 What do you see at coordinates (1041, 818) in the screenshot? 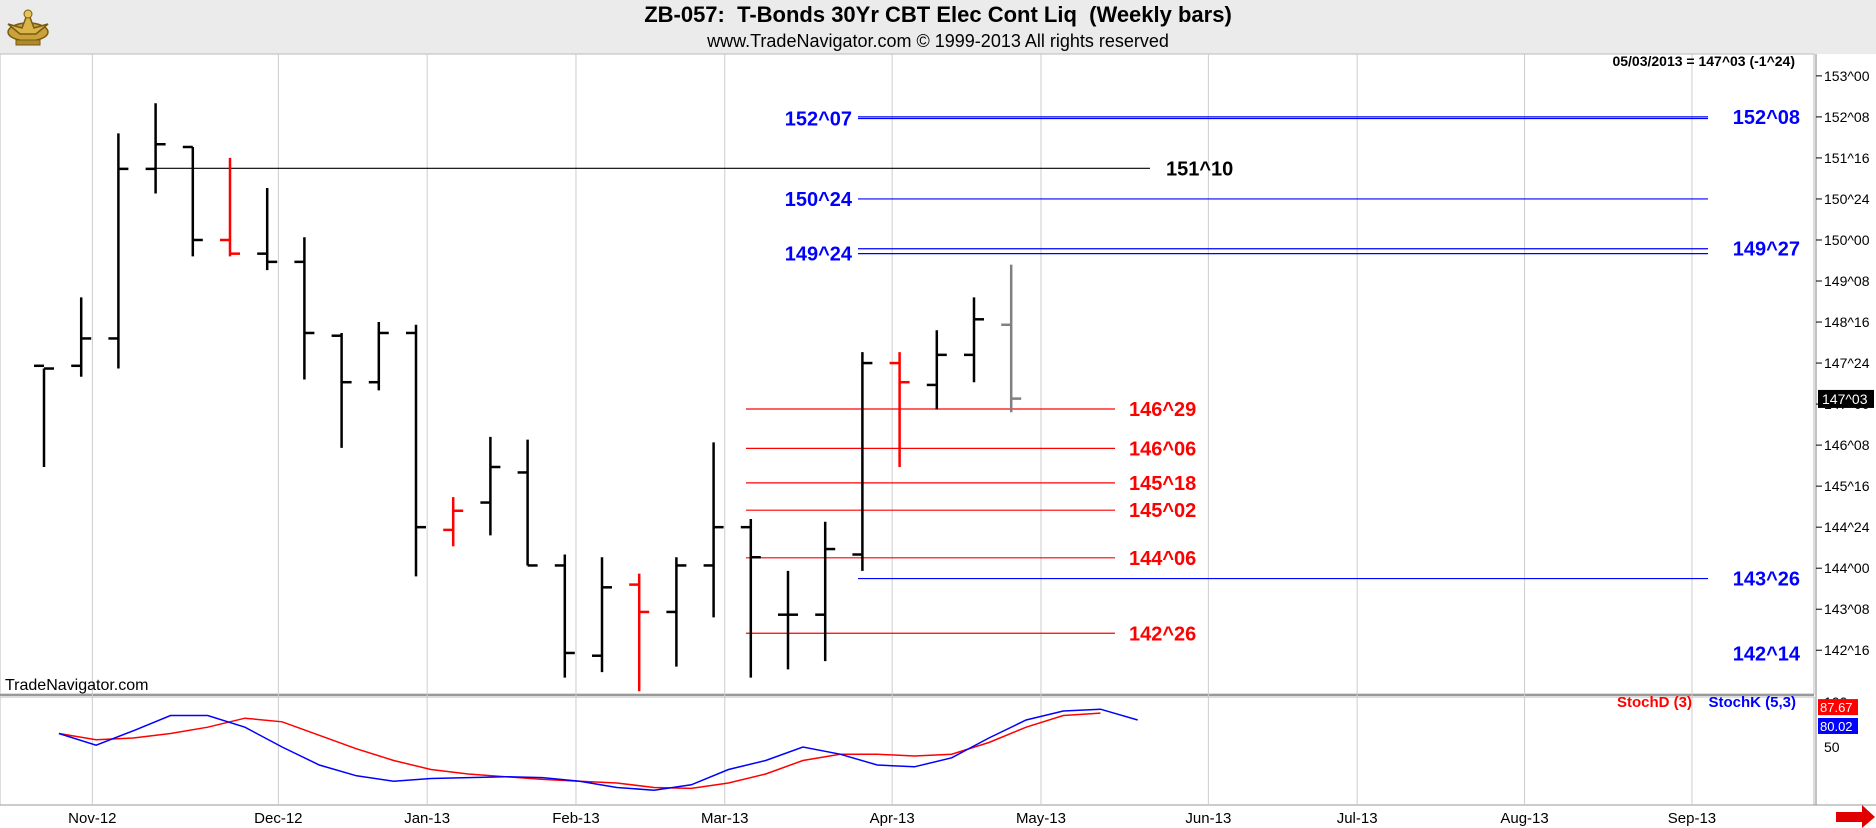
I see `x-tick-label: May-13` at bounding box center [1041, 818].